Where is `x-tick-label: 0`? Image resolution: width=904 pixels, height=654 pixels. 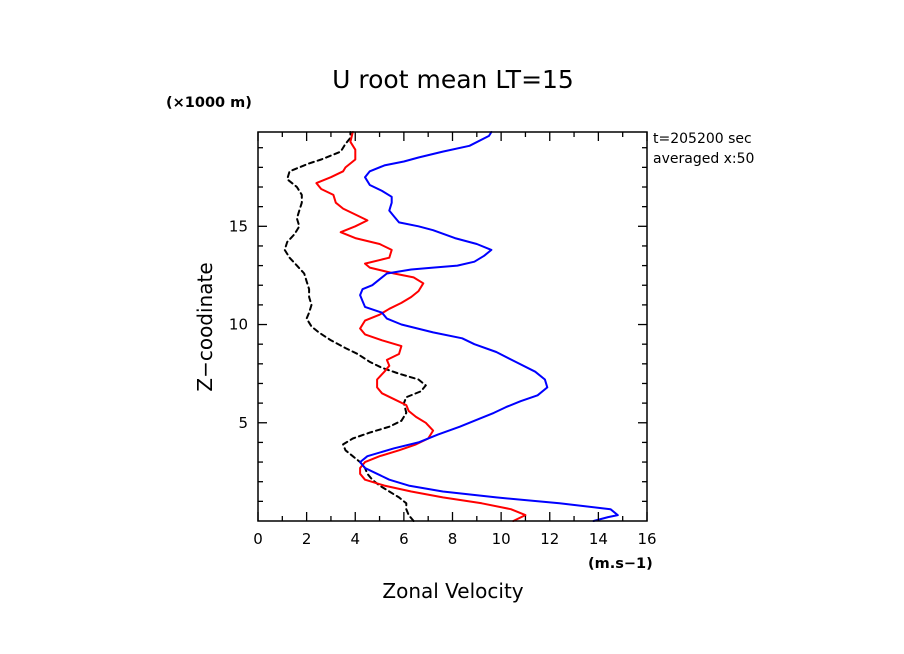
x-tick-label: 0 is located at coordinates (258, 539).